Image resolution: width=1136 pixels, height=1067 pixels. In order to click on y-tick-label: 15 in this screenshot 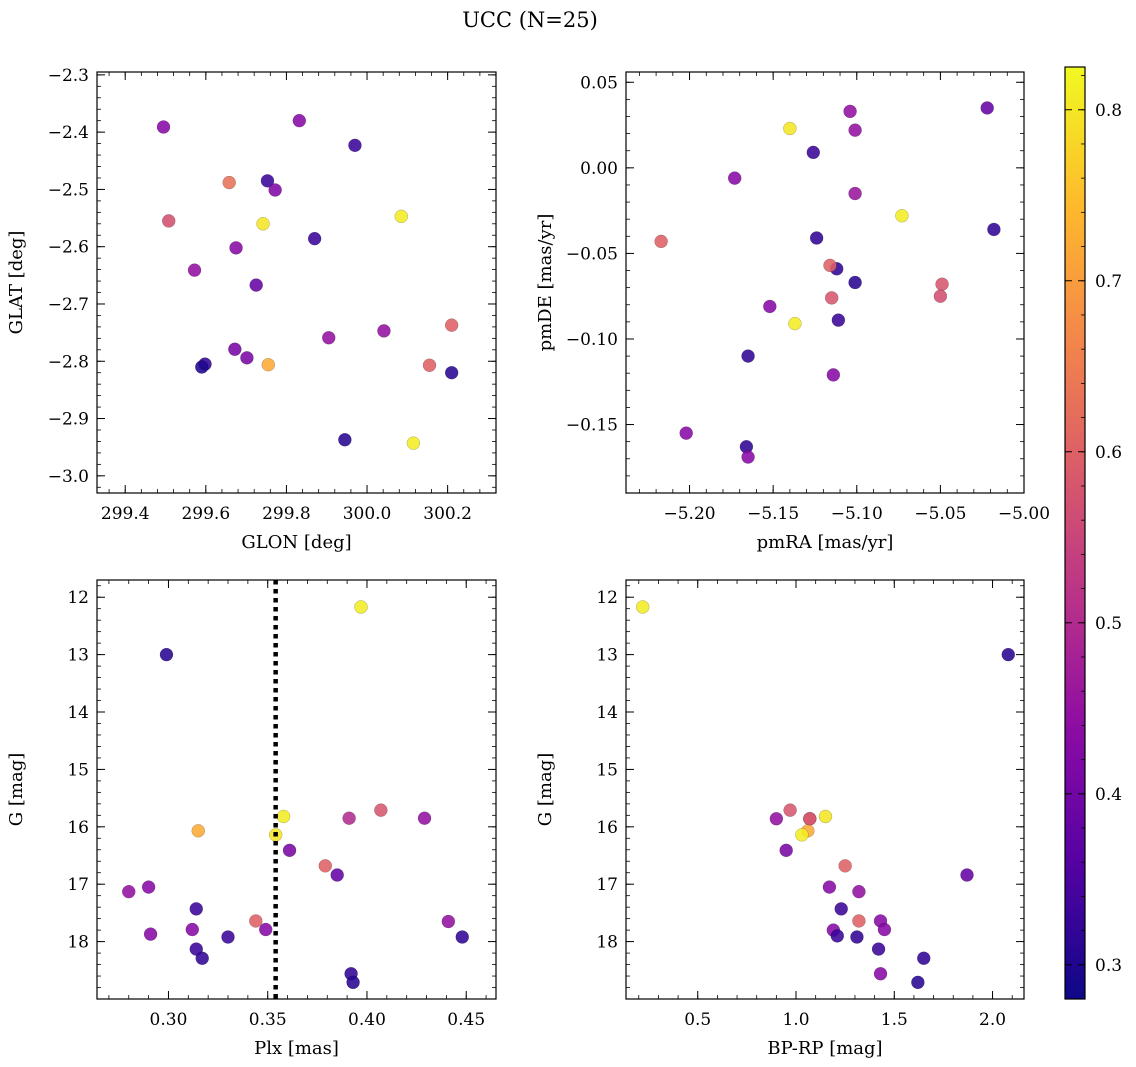, I will do `click(78, 770)`.